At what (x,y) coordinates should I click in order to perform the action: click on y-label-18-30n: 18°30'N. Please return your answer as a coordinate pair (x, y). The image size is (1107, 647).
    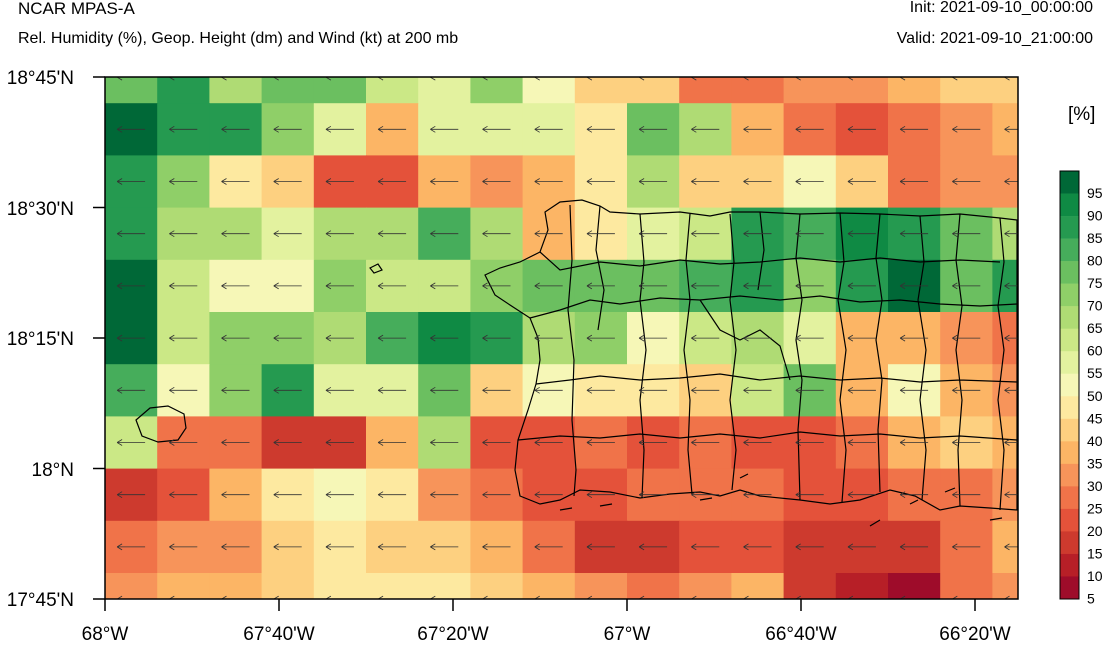
    Looking at the image, I should click on (40, 209).